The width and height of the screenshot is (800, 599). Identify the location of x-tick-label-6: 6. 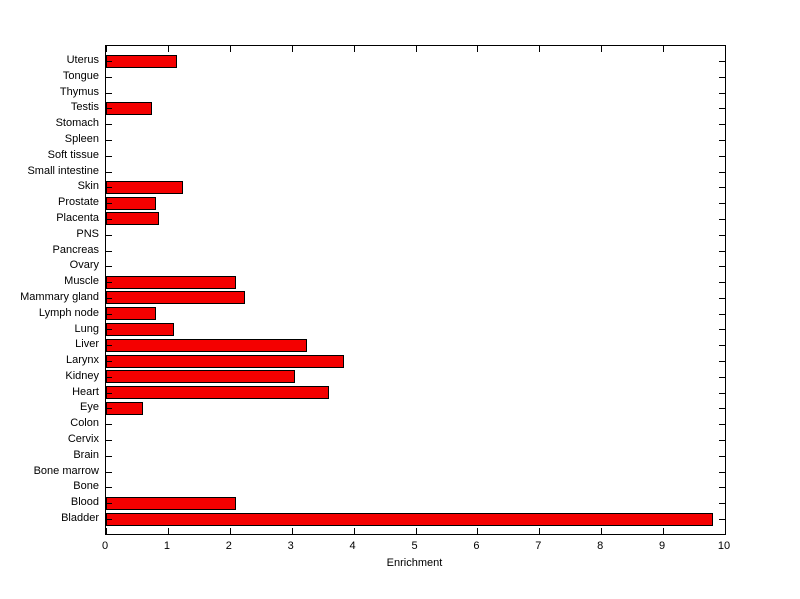
(476, 546).